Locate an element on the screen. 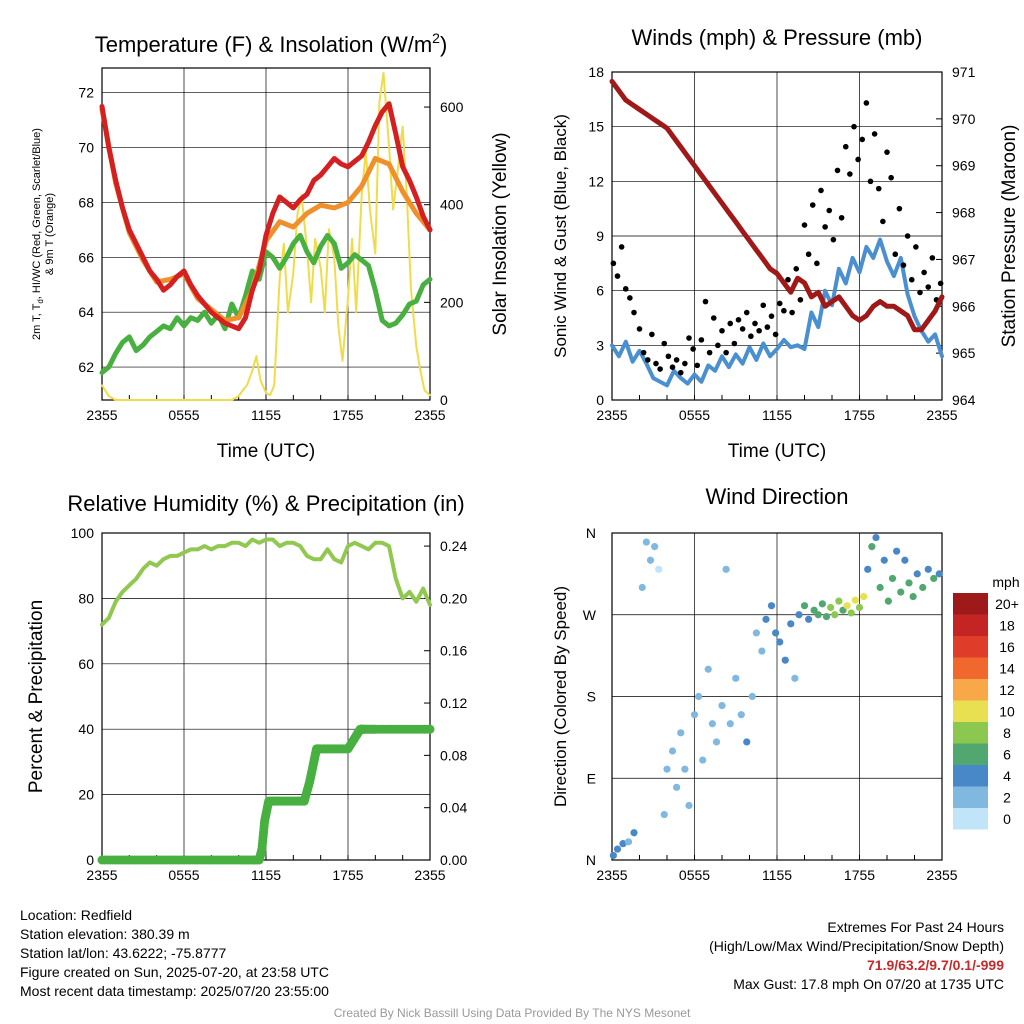 The image size is (1024, 1024). station-elevation: Station elevation: 380.39 m is located at coordinates (105, 934).